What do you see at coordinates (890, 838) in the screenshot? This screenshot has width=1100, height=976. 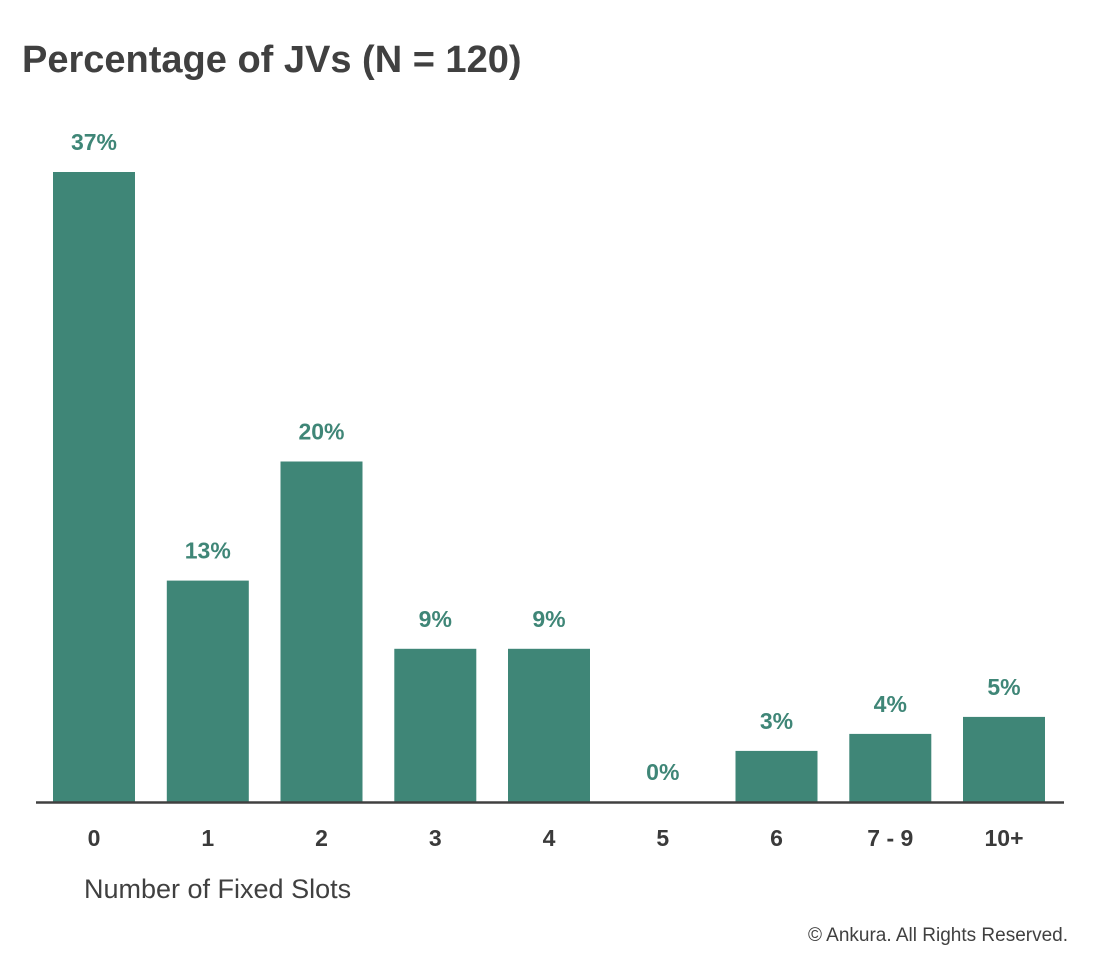 I see `x-tick-label-7: 7 - 9` at bounding box center [890, 838].